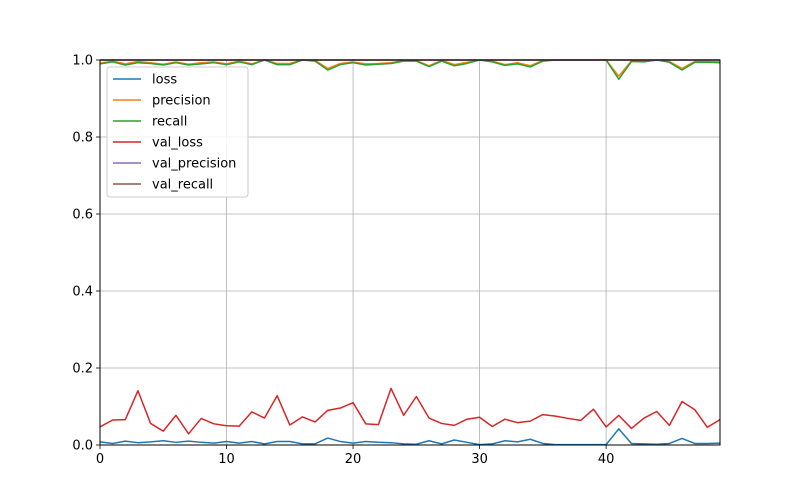 The width and height of the screenshot is (800, 500). What do you see at coordinates (182, 185) in the screenshot?
I see `legend-label-val-recall: val_recall` at bounding box center [182, 185].